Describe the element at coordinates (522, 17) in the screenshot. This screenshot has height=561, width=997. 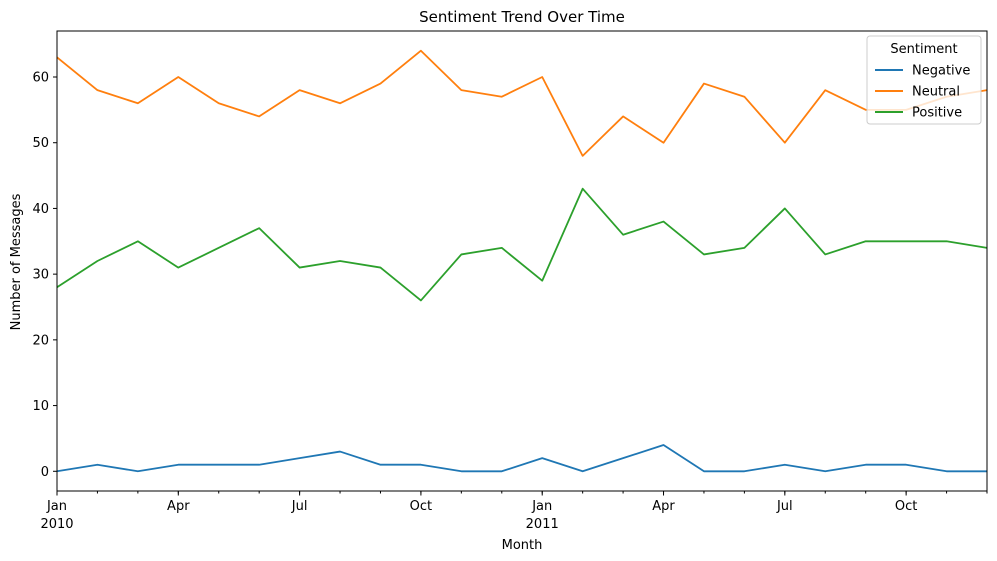
I see `chart-title: Sentiment Trend Over Time` at that location.